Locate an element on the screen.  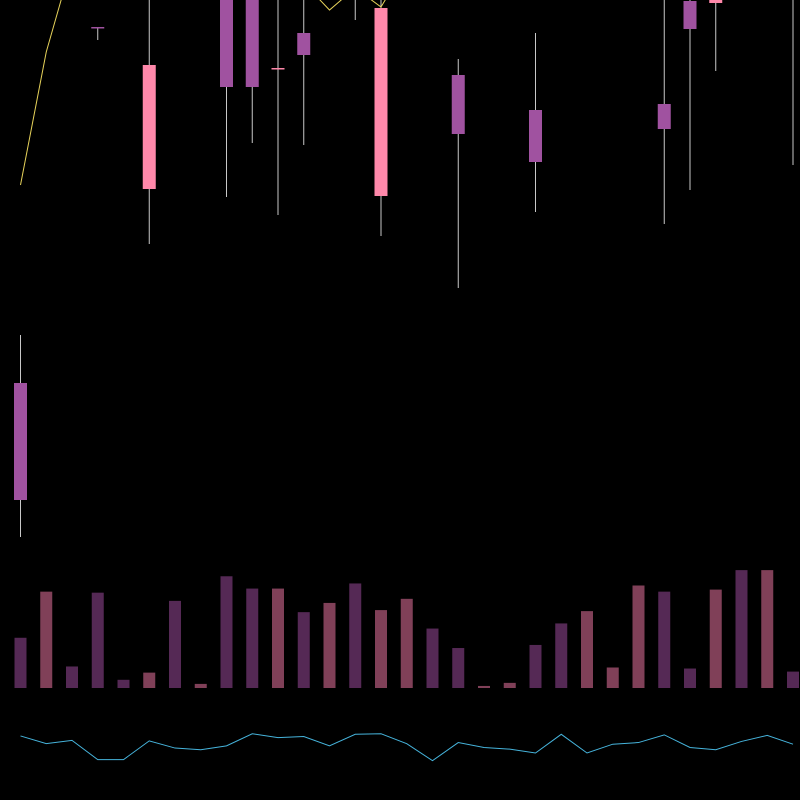
volume-panel is located at coordinates (406, 629).